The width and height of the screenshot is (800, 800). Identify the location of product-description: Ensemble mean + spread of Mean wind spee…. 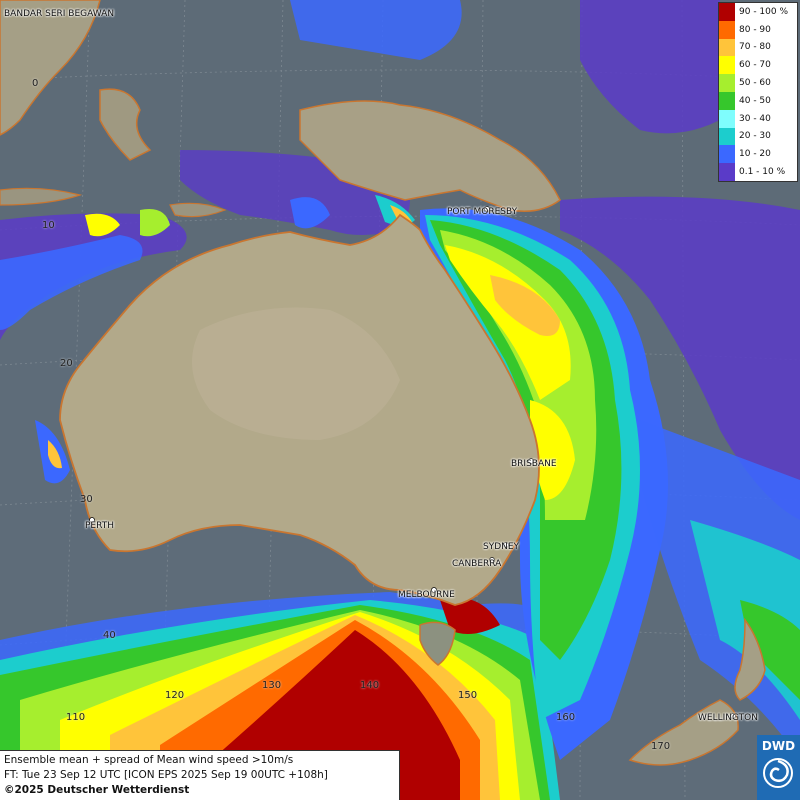
(149, 760).